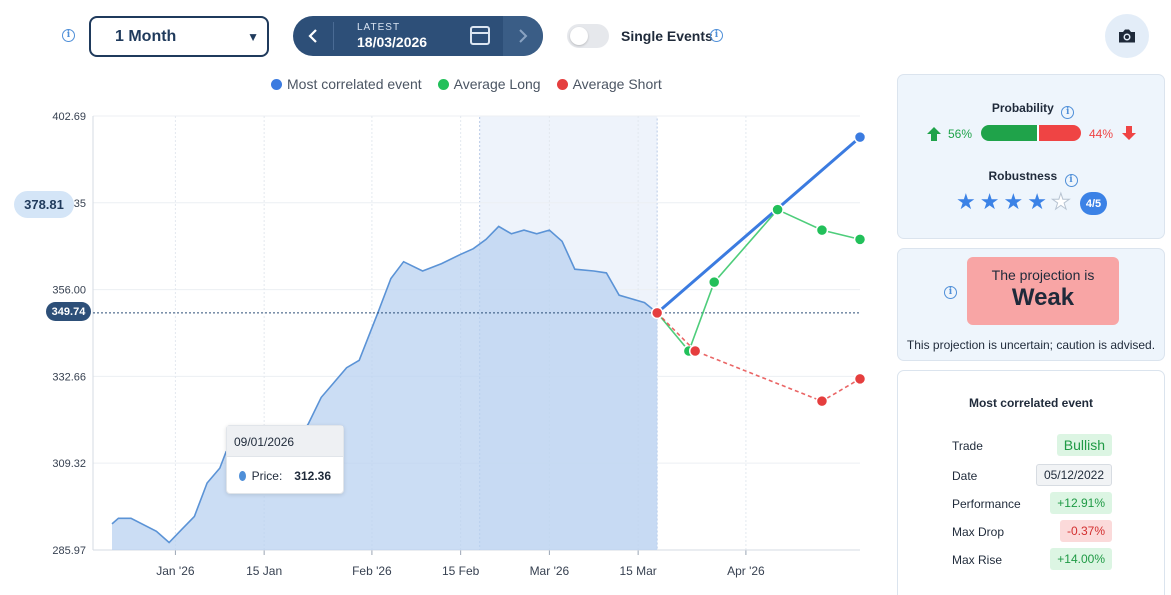 This screenshot has height=595, width=1171. I want to click on legend-item-average-short: Average Short, so click(609, 84).